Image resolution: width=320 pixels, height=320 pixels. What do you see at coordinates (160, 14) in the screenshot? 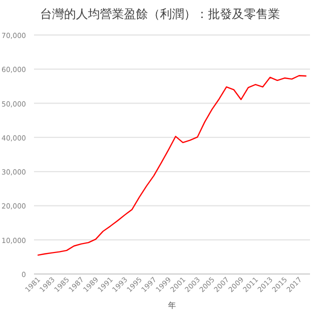
I see `chart-title: 台灣的人均營業盈餘（利潤）：批發及零售業` at bounding box center [160, 14].